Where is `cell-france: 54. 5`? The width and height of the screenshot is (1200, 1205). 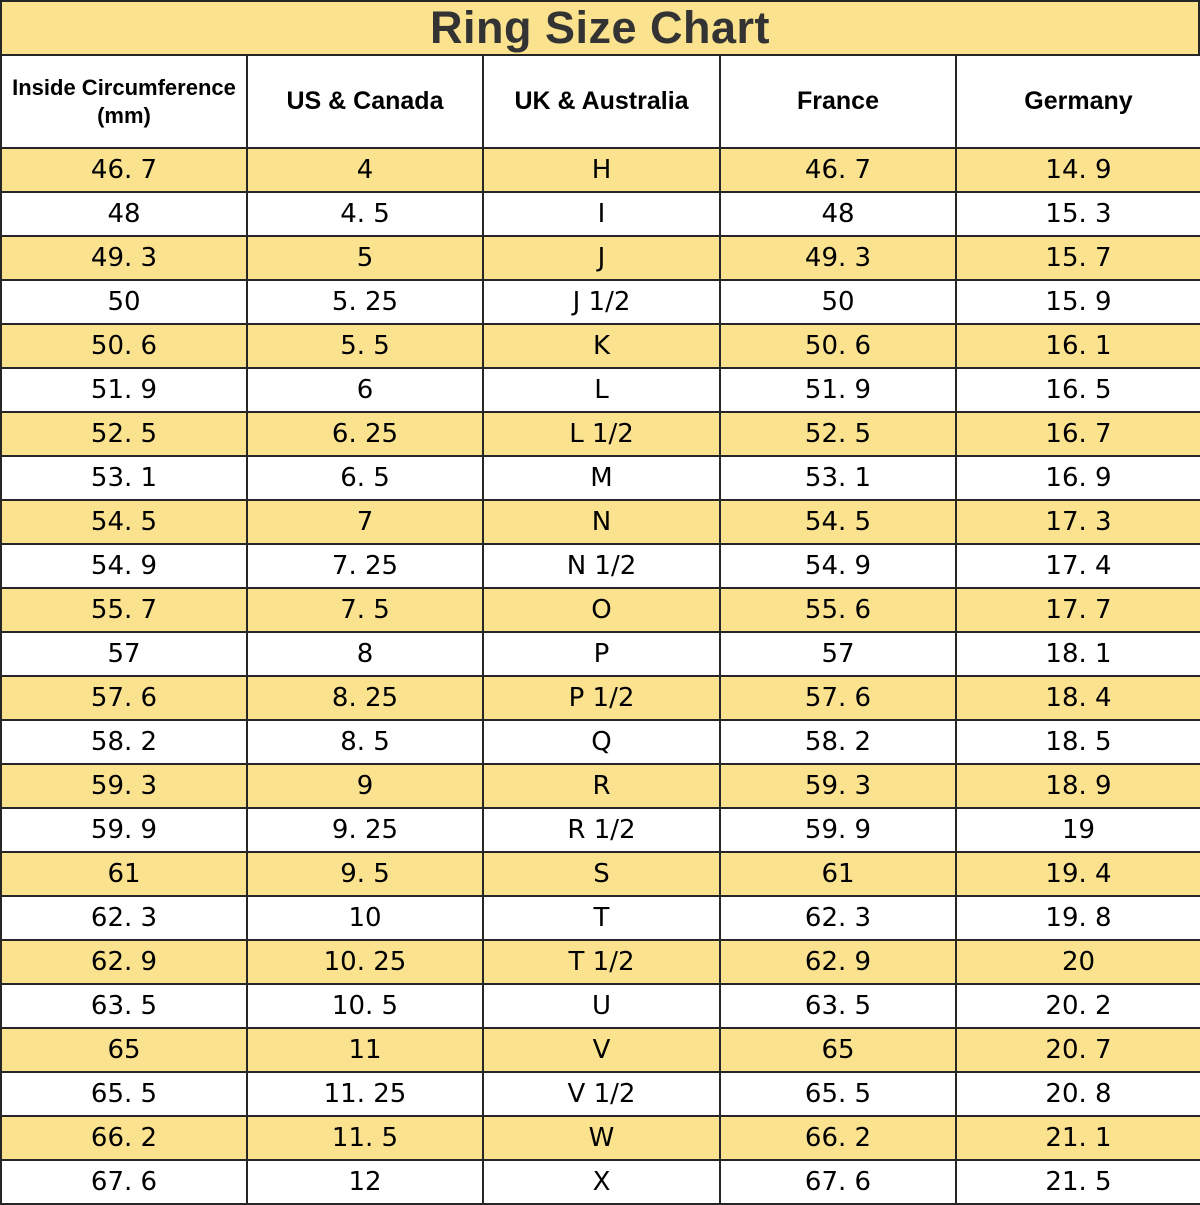
cell-france: 54. 5 is located at coordinates (838, 522).